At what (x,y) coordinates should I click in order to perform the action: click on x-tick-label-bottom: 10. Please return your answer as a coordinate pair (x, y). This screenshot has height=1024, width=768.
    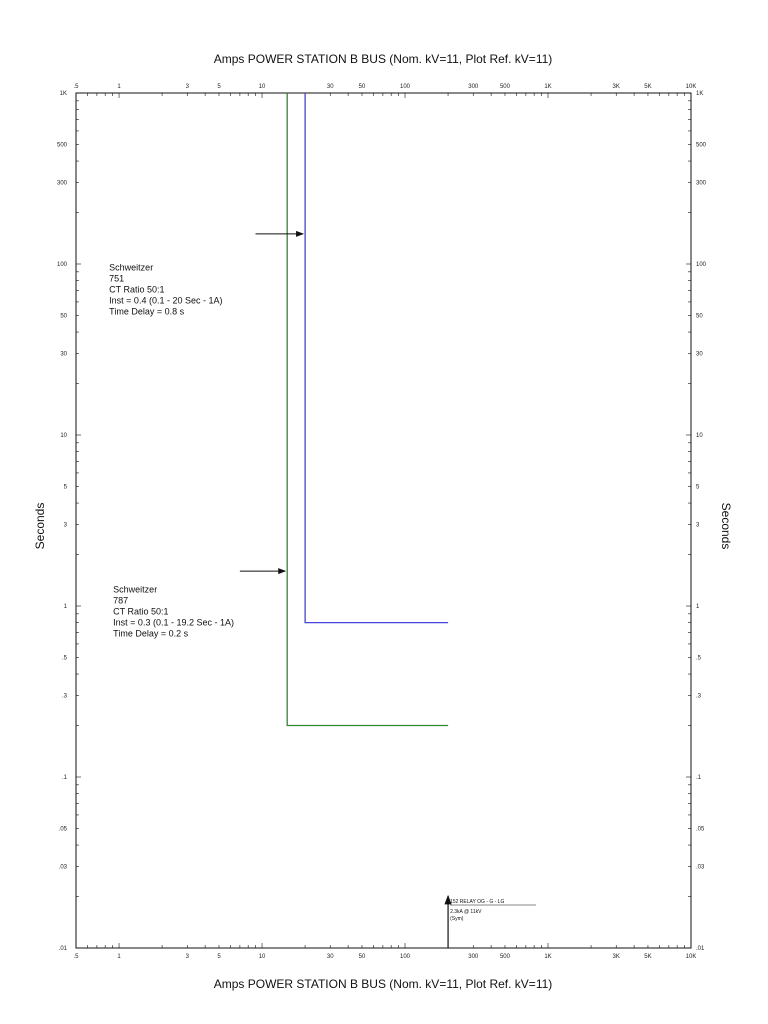
    Looking at the image, I should click on (262, 957).